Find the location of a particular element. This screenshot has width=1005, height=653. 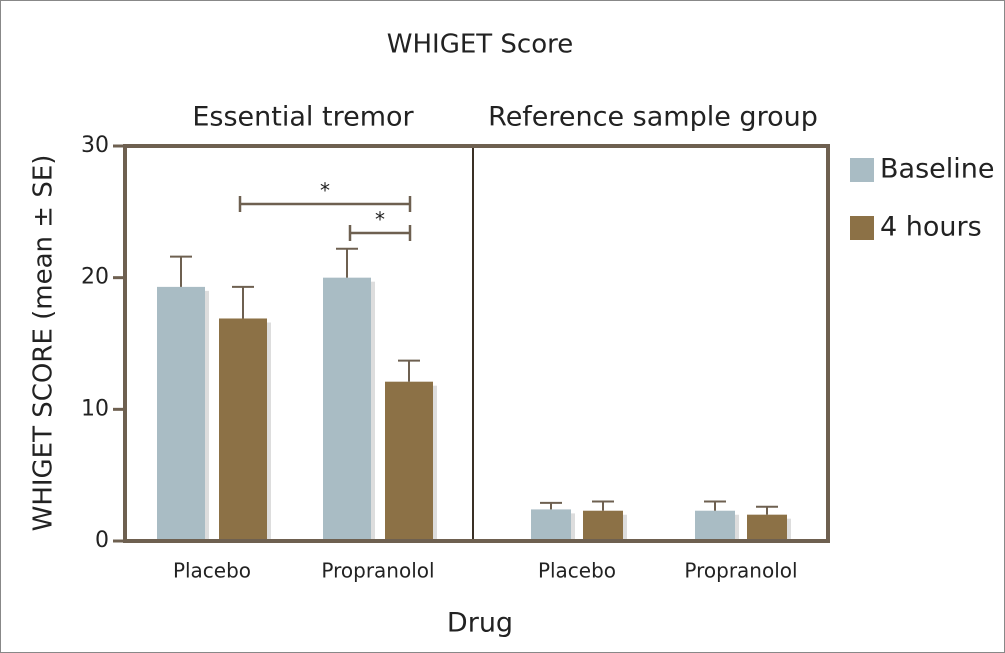

legend-label: 4 hours is located at coordinates (931, 227).